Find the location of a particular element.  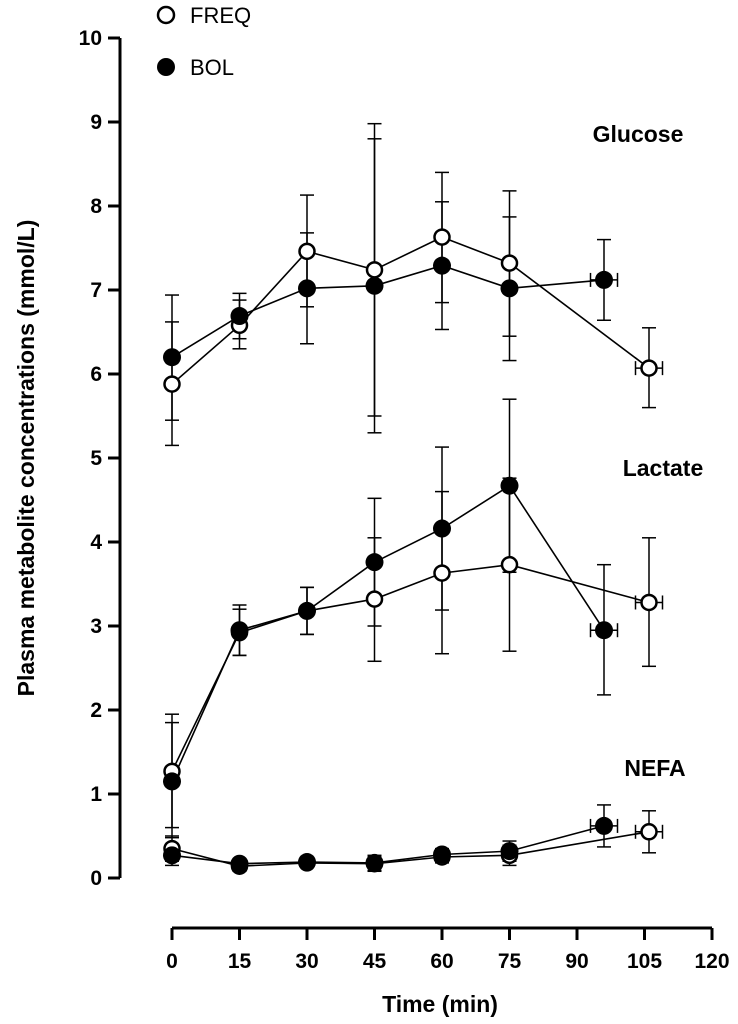

y-tick-label: 7 is located at coordinates (96, 290).